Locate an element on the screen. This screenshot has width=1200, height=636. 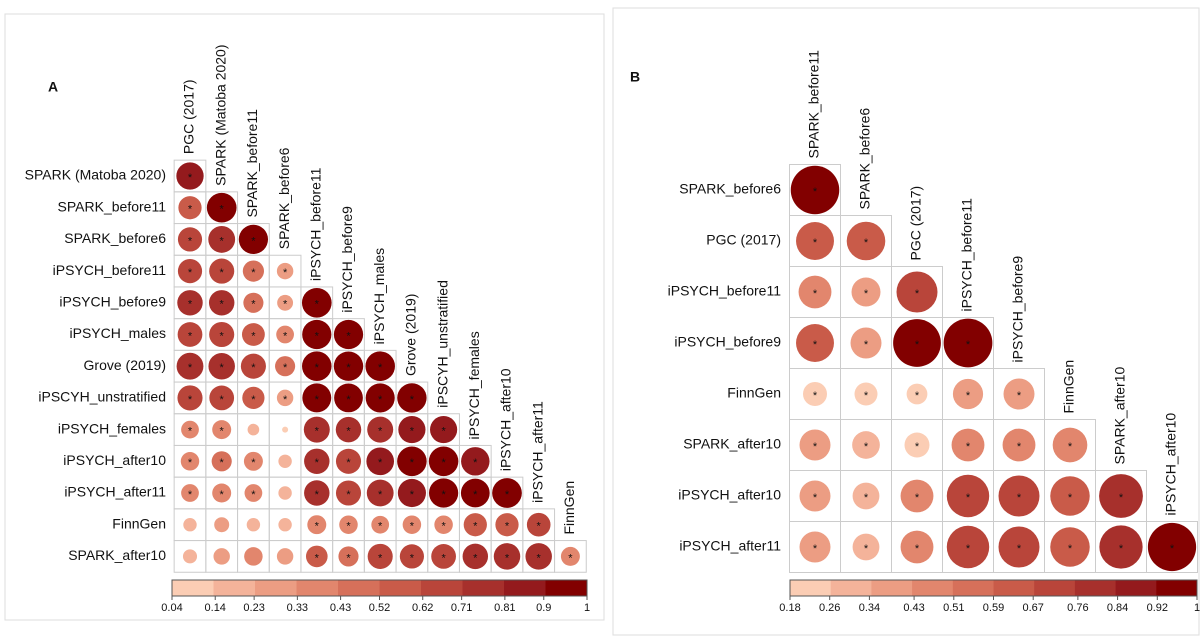
column-label: Grove (2019) is located at coordinates (411, 335).